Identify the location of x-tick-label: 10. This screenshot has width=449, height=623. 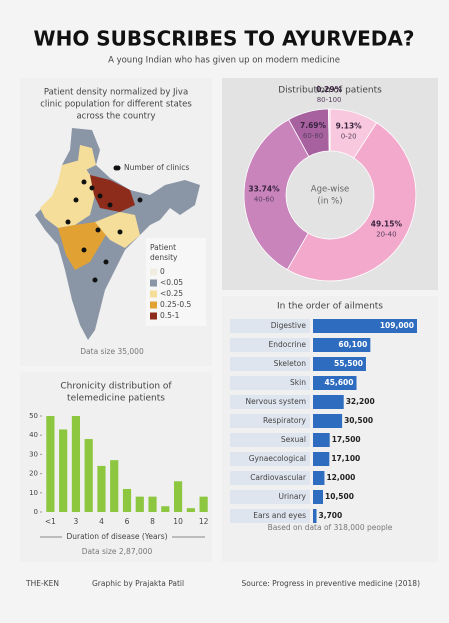
(178, 521).